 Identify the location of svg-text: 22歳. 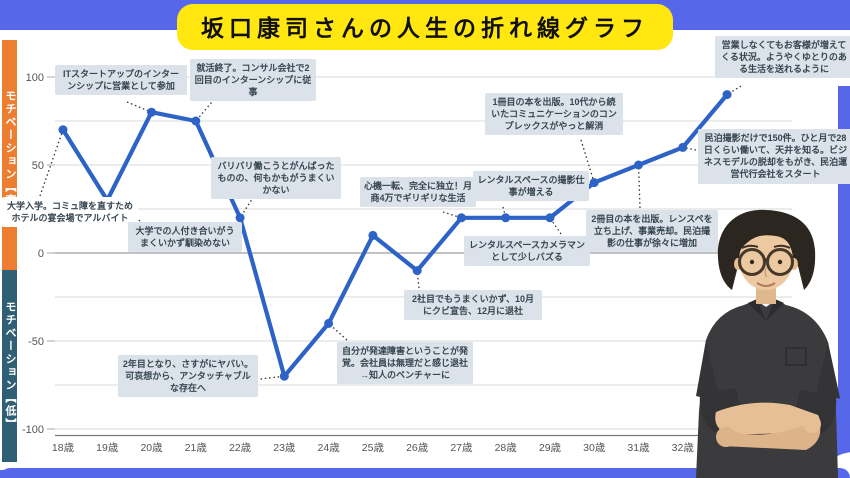
(240, 448).